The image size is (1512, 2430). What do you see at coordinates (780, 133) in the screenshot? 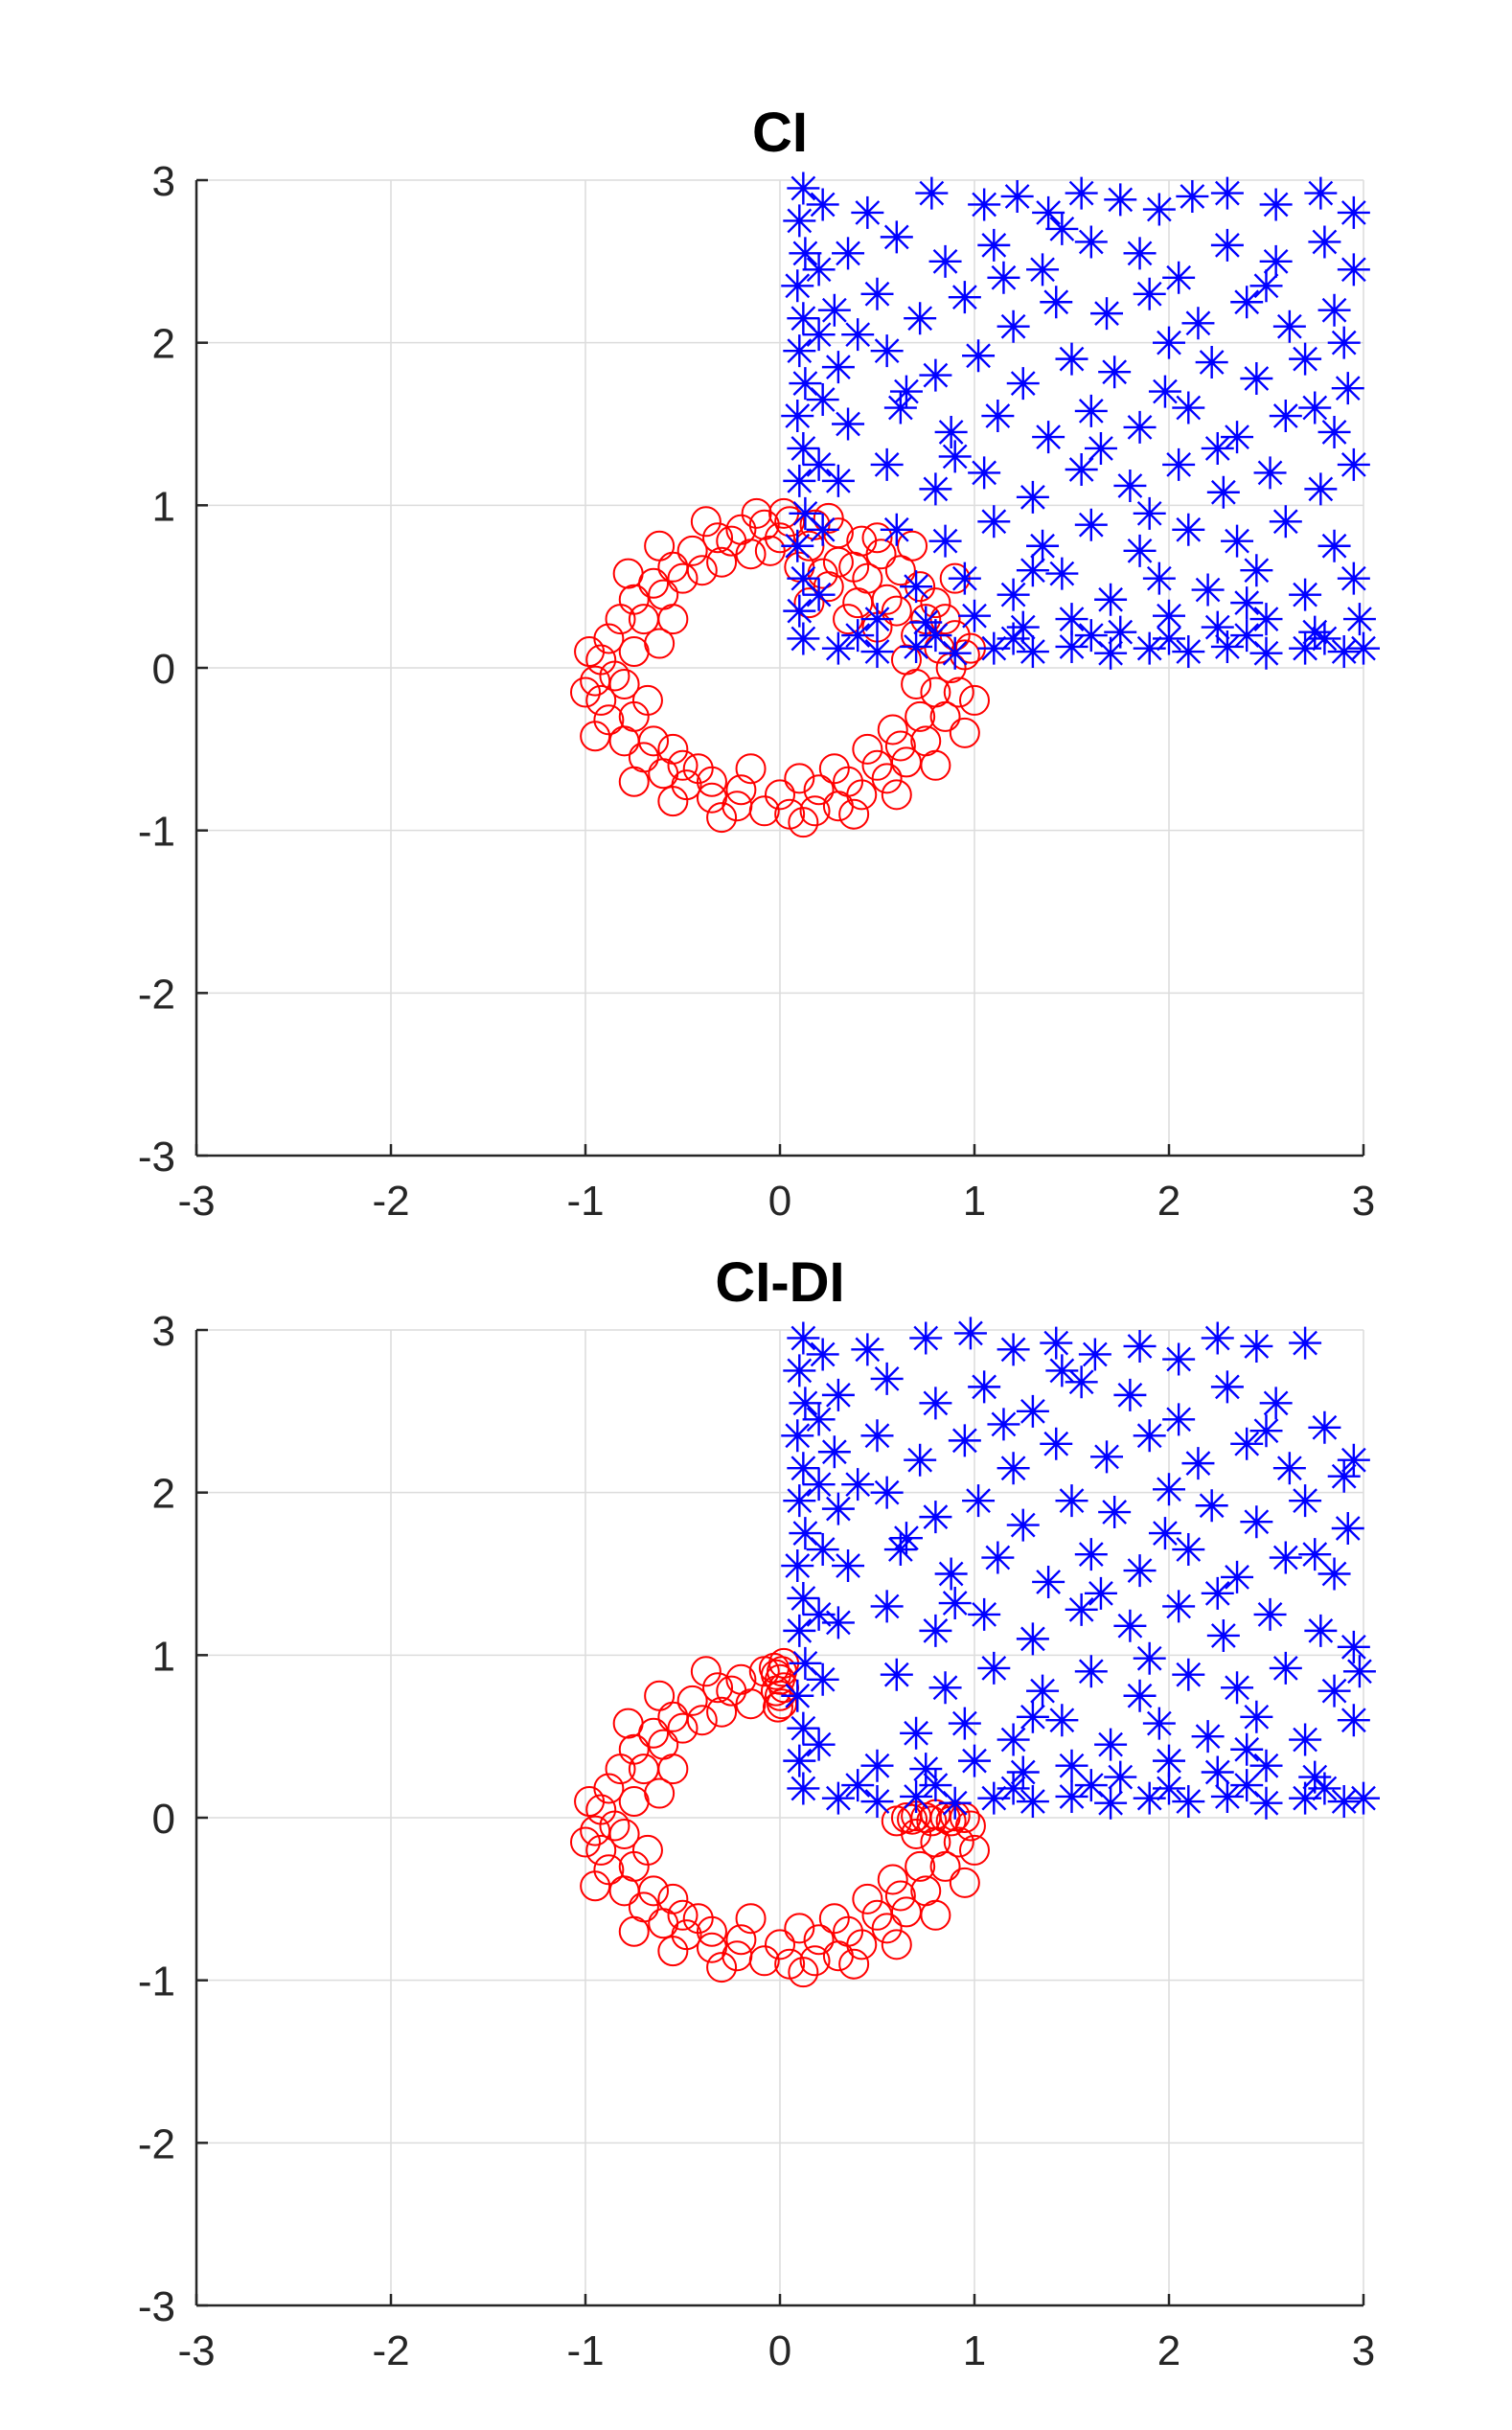
I see `plot-title: CI` at bounding box center [780, 133].